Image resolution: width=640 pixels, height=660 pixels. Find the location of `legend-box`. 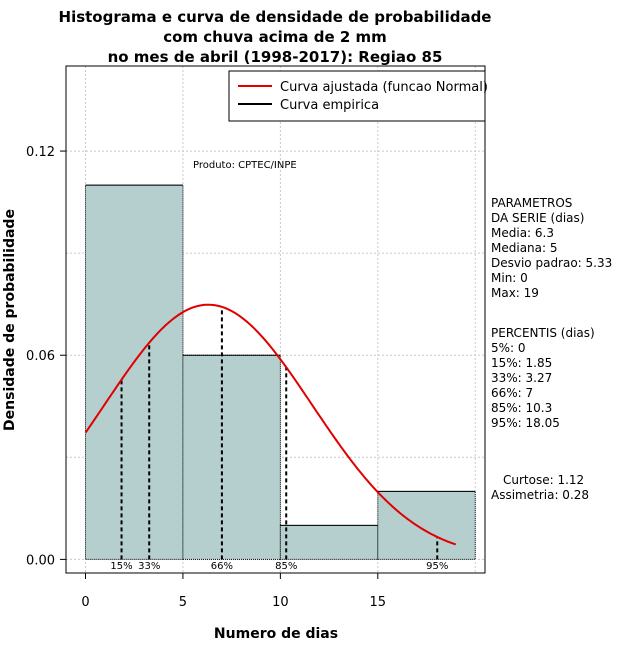

legend-box is located at coordinates (357, 96).